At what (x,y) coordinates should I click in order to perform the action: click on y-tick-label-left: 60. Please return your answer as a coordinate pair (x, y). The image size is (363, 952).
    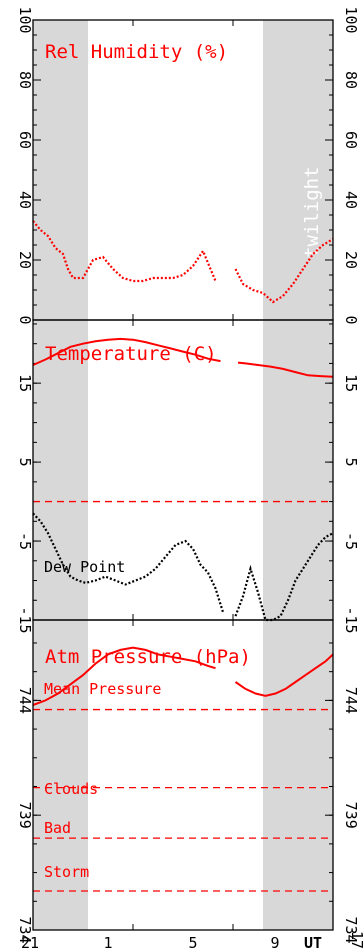
    Looking at the image, I should click on (25, 140).